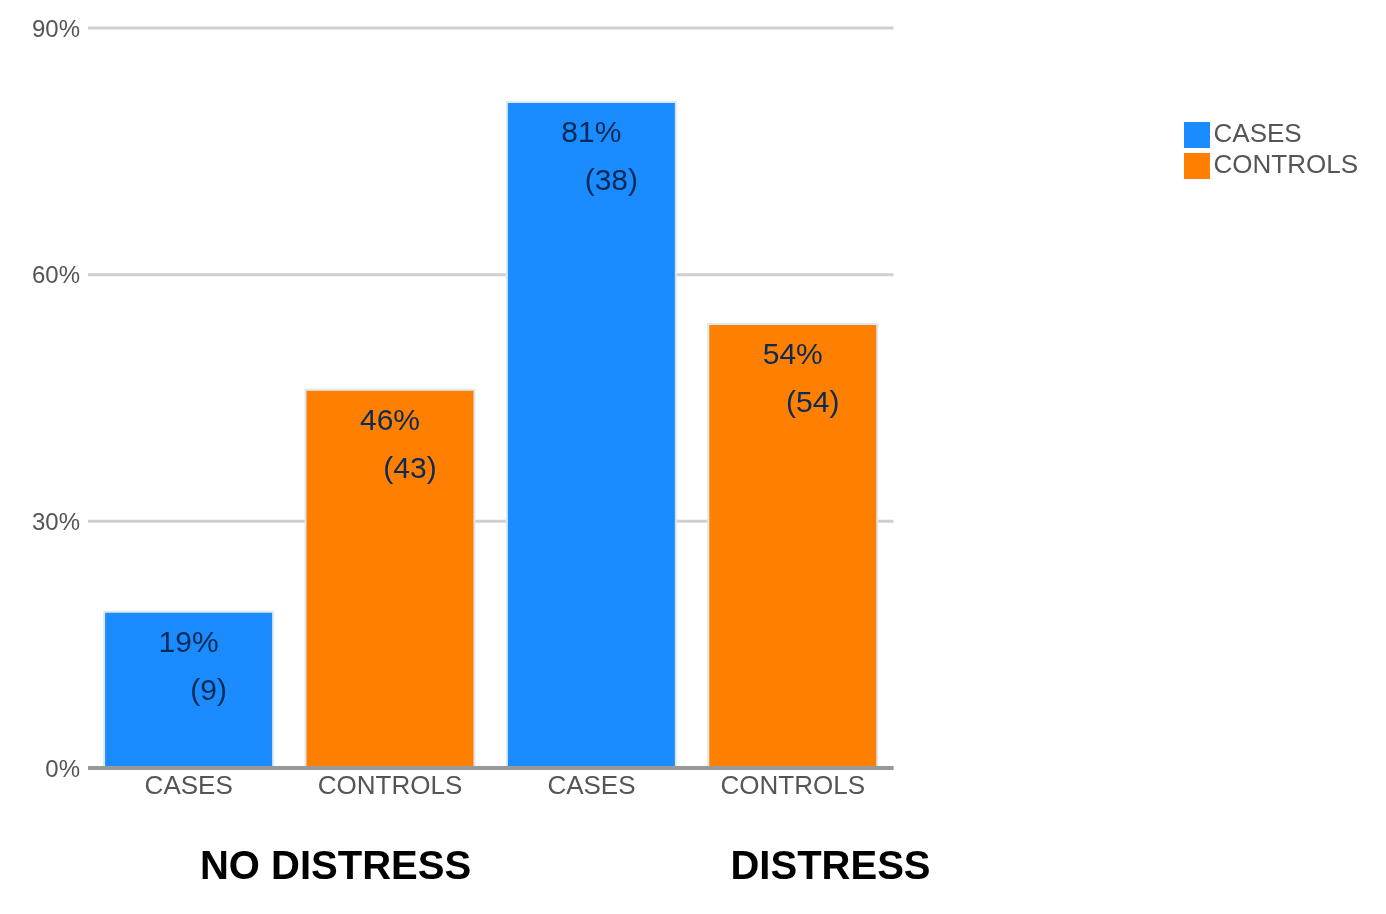 This screenshot has width=1386, height=914. Describe the element at coordinates (55, 275) in the screenshot. I see `y-tick-label: 60%` at that location.